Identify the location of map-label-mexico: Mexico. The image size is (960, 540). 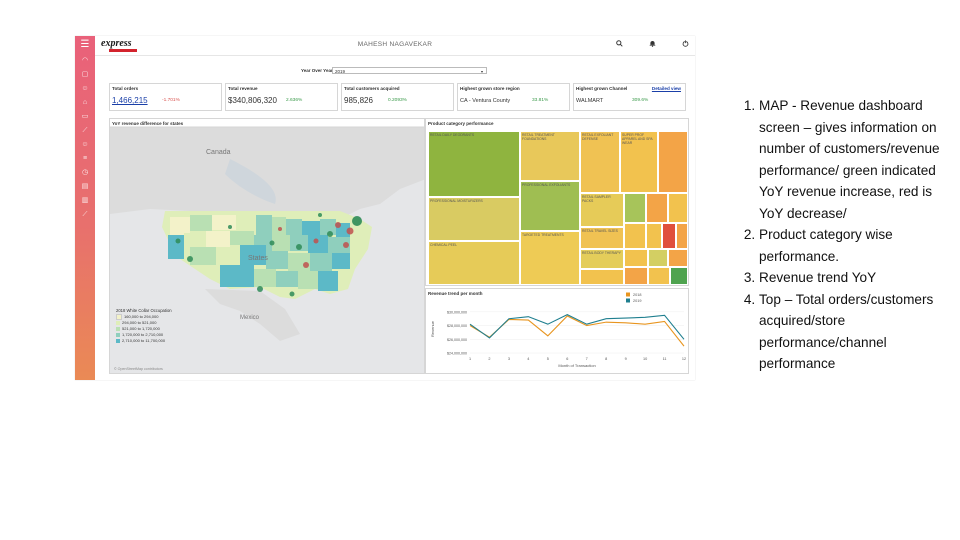
(250, 318).